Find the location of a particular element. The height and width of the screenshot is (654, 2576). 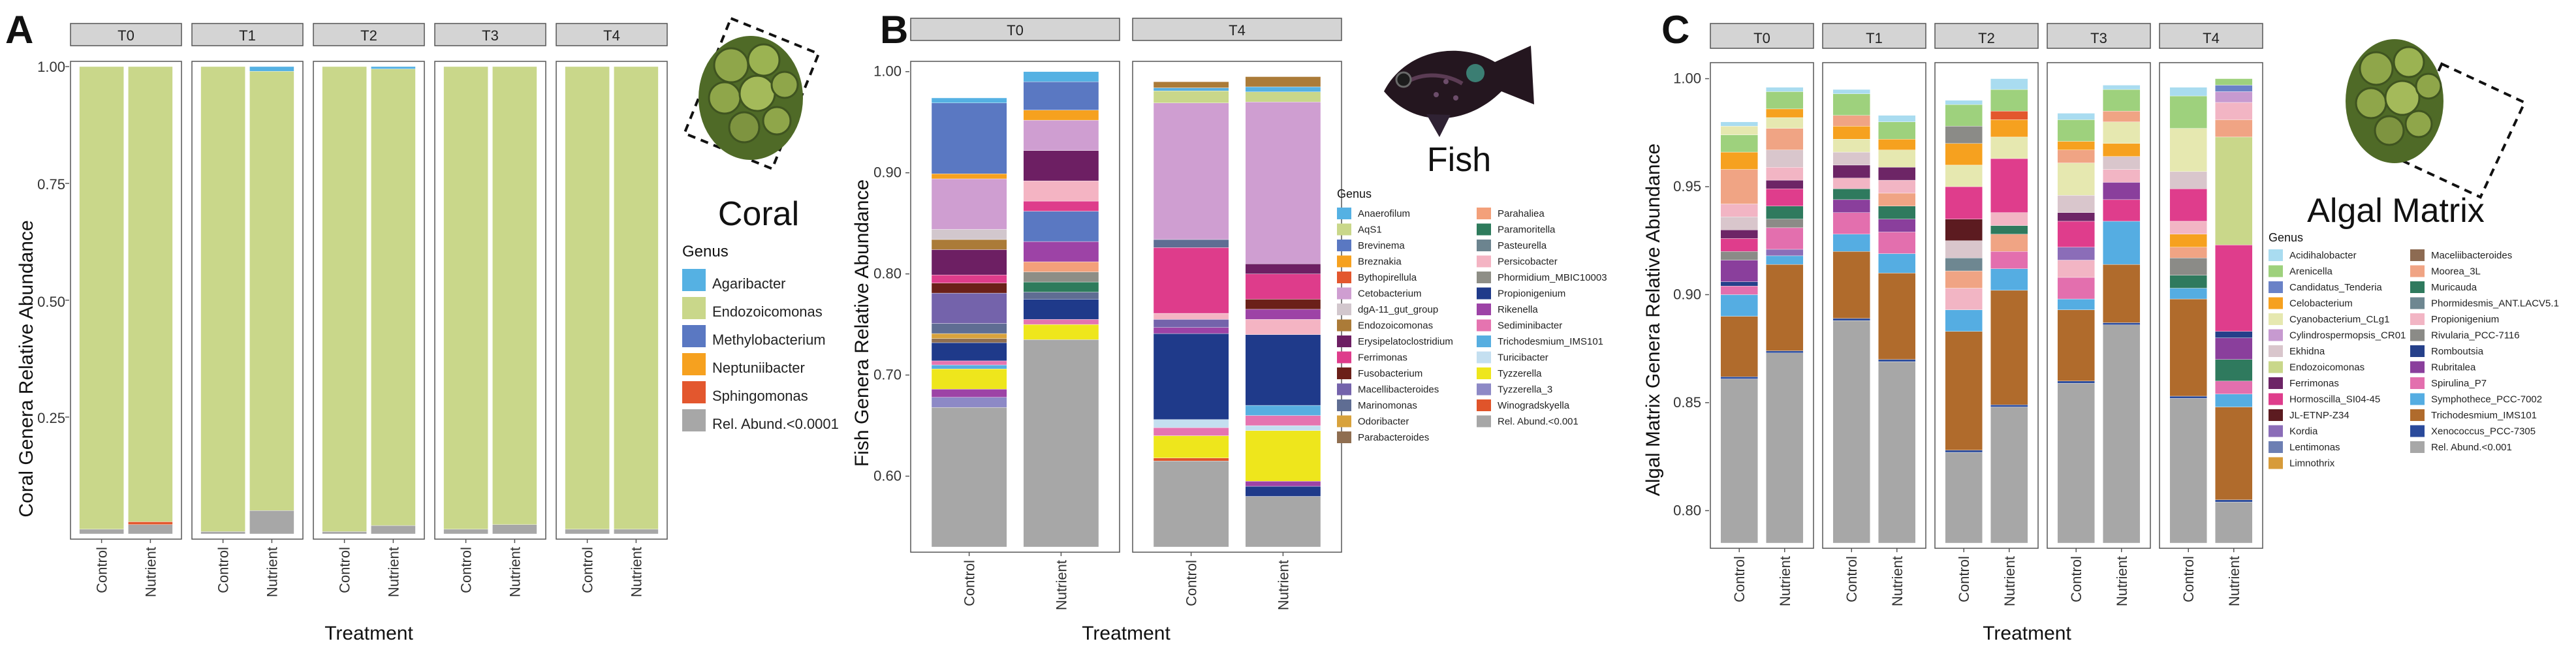

legend-label: Rivularia_PCC-7116 is located at coordinates (2475, 335).